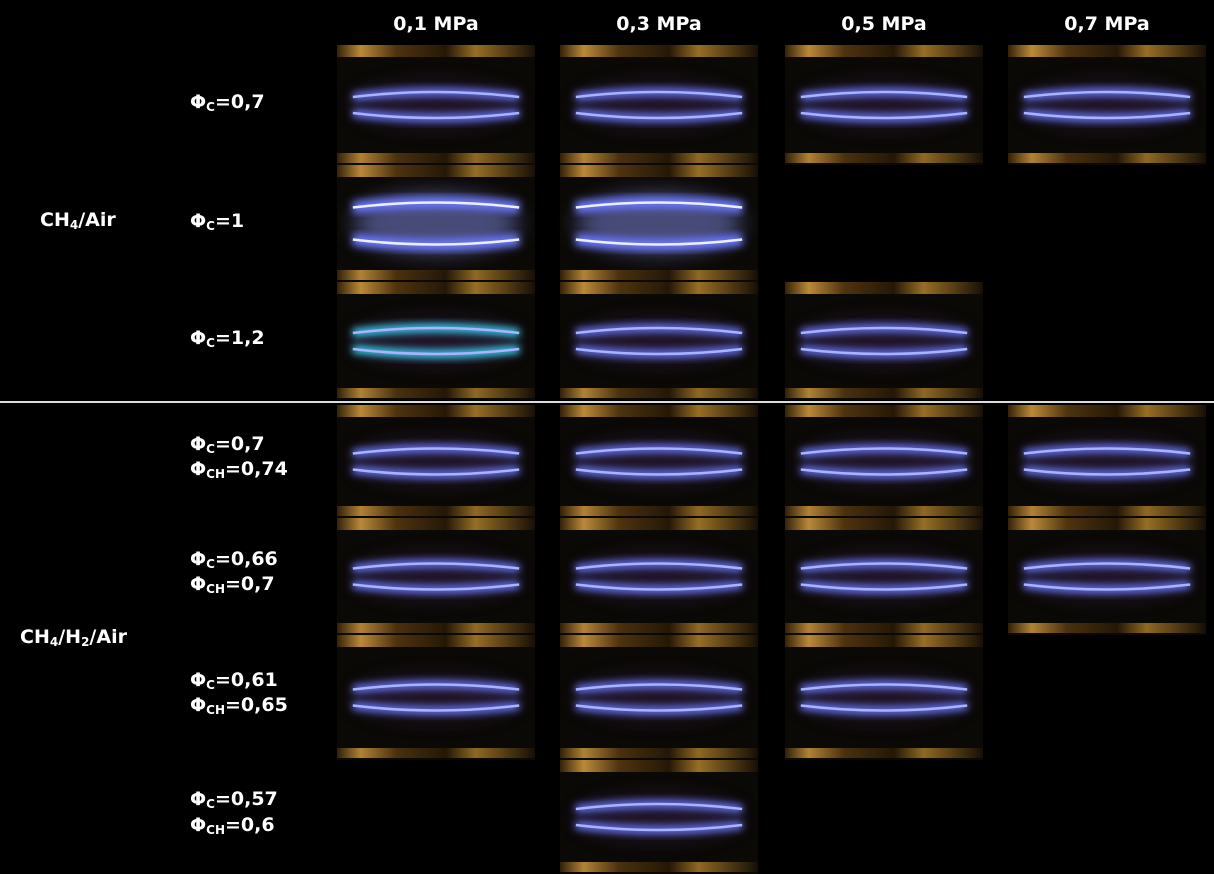 The height and width of the screenshot is (874, 1214). Describe the element at coordinates (246, 799) in the screenshot. I see `label-text: =0,57` at that location.